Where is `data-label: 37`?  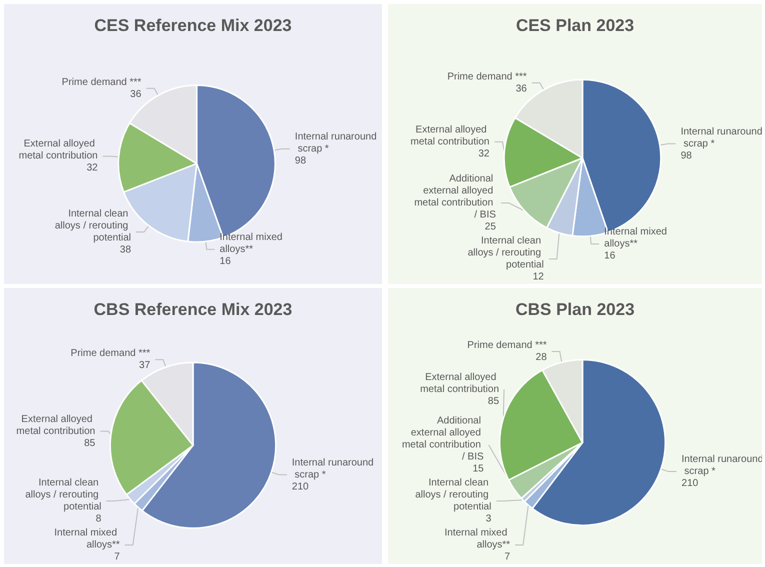 data-label: 37 is located at coordinates (145, 366).